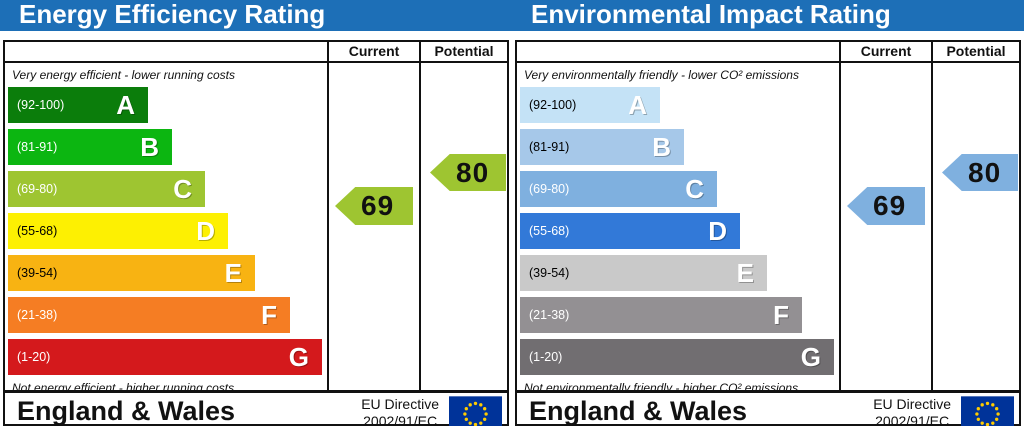  I want to click on environmental-rating-title: Environmental Impact Rating, so click(711, 14).